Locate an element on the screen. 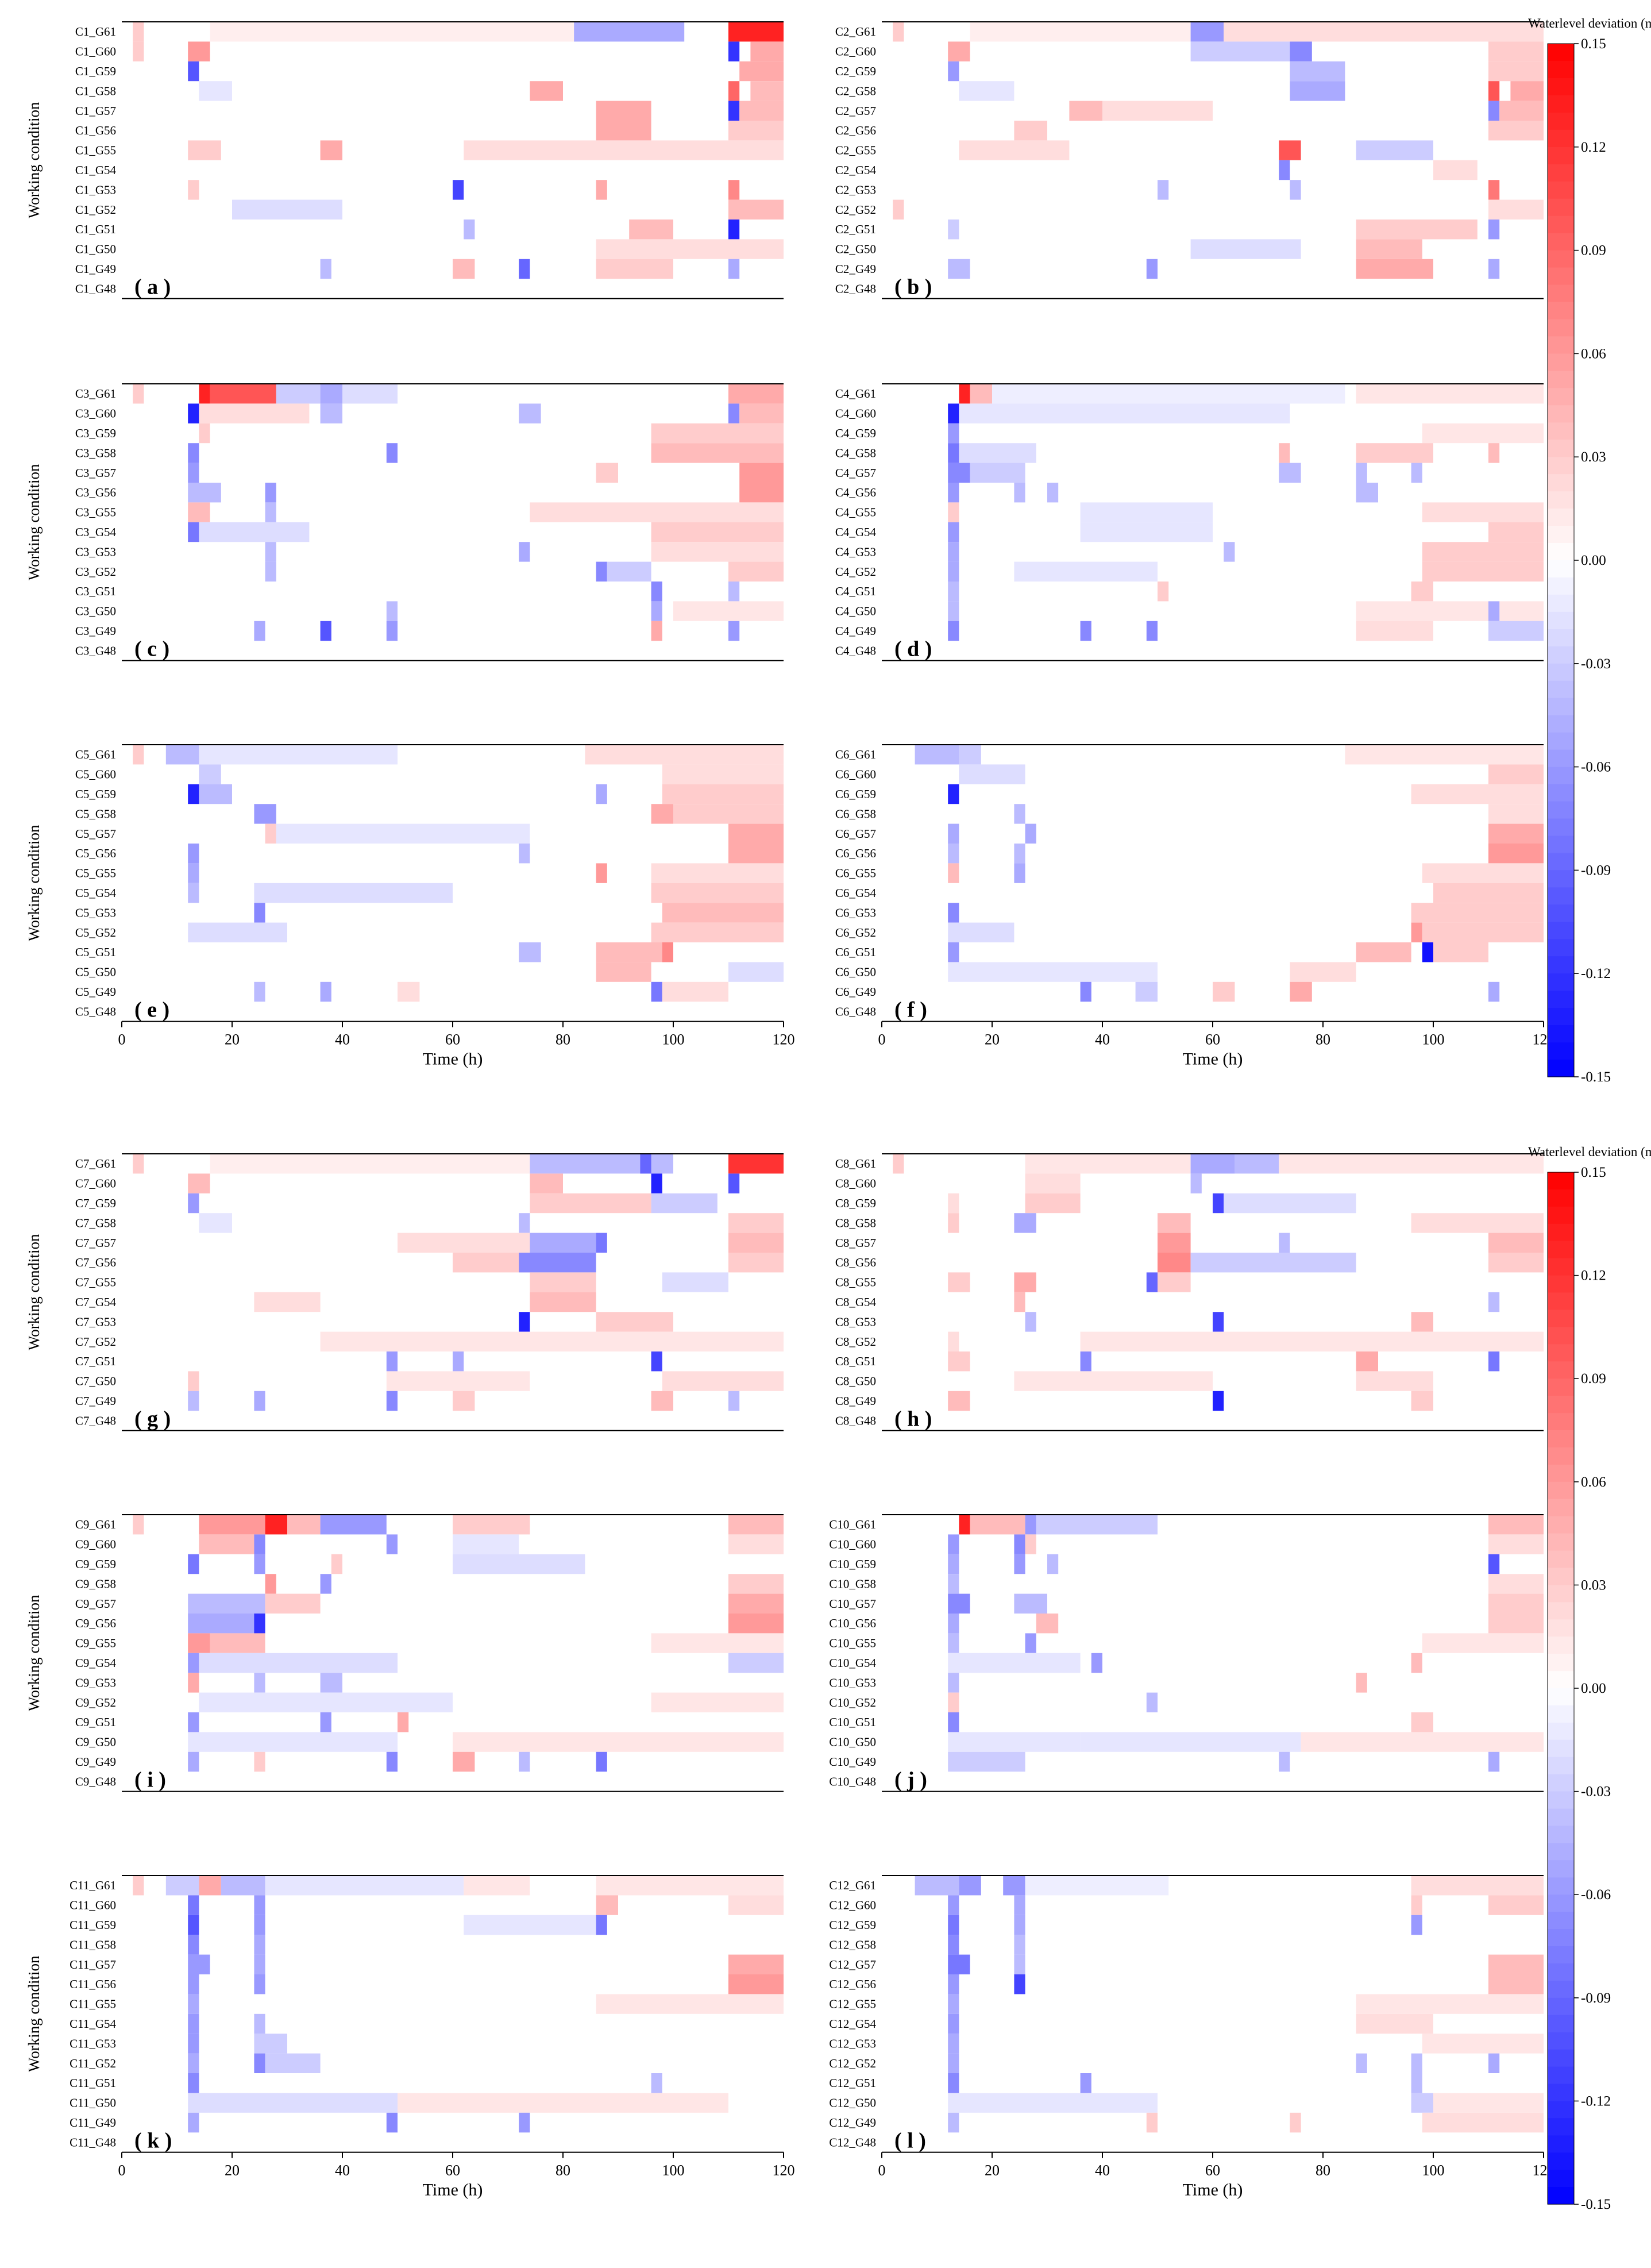  heatmap-cell-C10-G61 is located at coordinates (1030, 1525).